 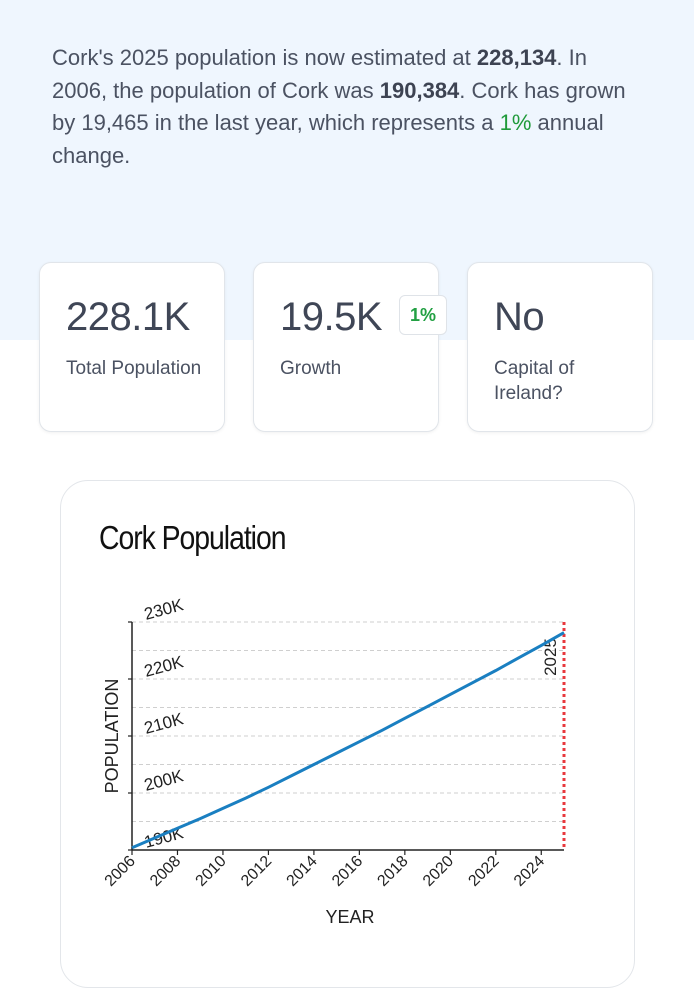 I want to click on x-tick-label: 2006, so click(x=120, y=871).